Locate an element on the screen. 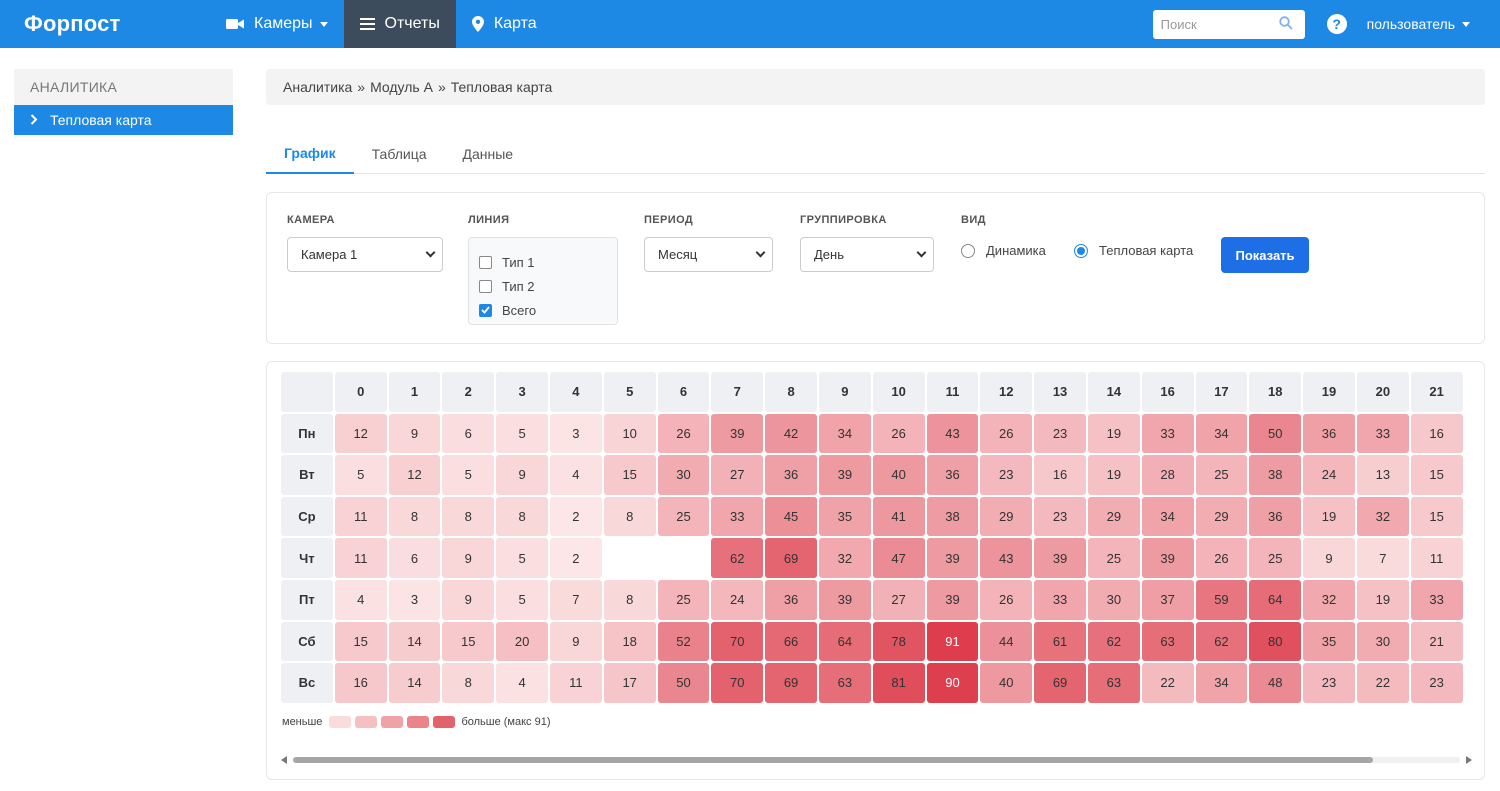 The width and height of the screenshot is (1500, 791). heatmap-cell: 59 is located at coordinates (1221, 599).